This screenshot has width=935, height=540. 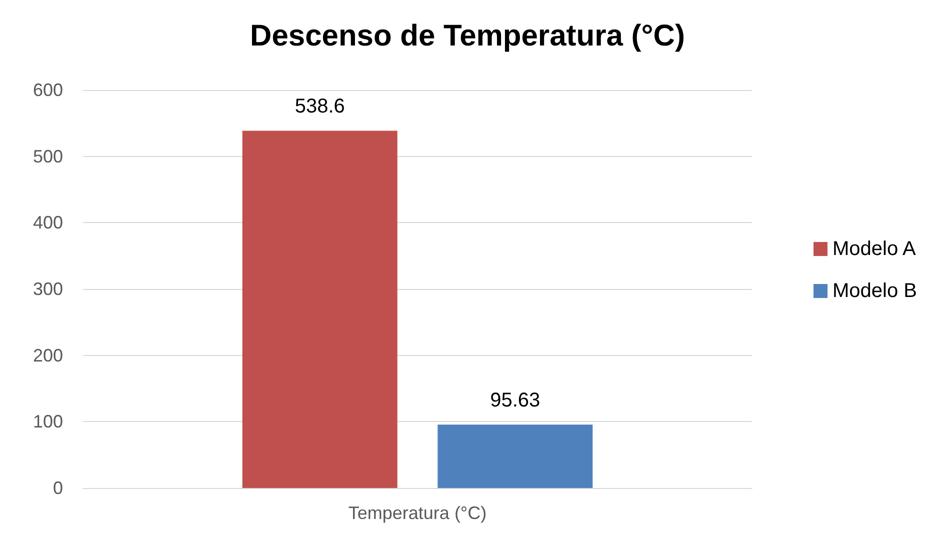 What do you see at coordinates (417, 513) in the screenshot?
I see `x-tick-label: Temperatura (°C)` at bounding box center [417, 513].